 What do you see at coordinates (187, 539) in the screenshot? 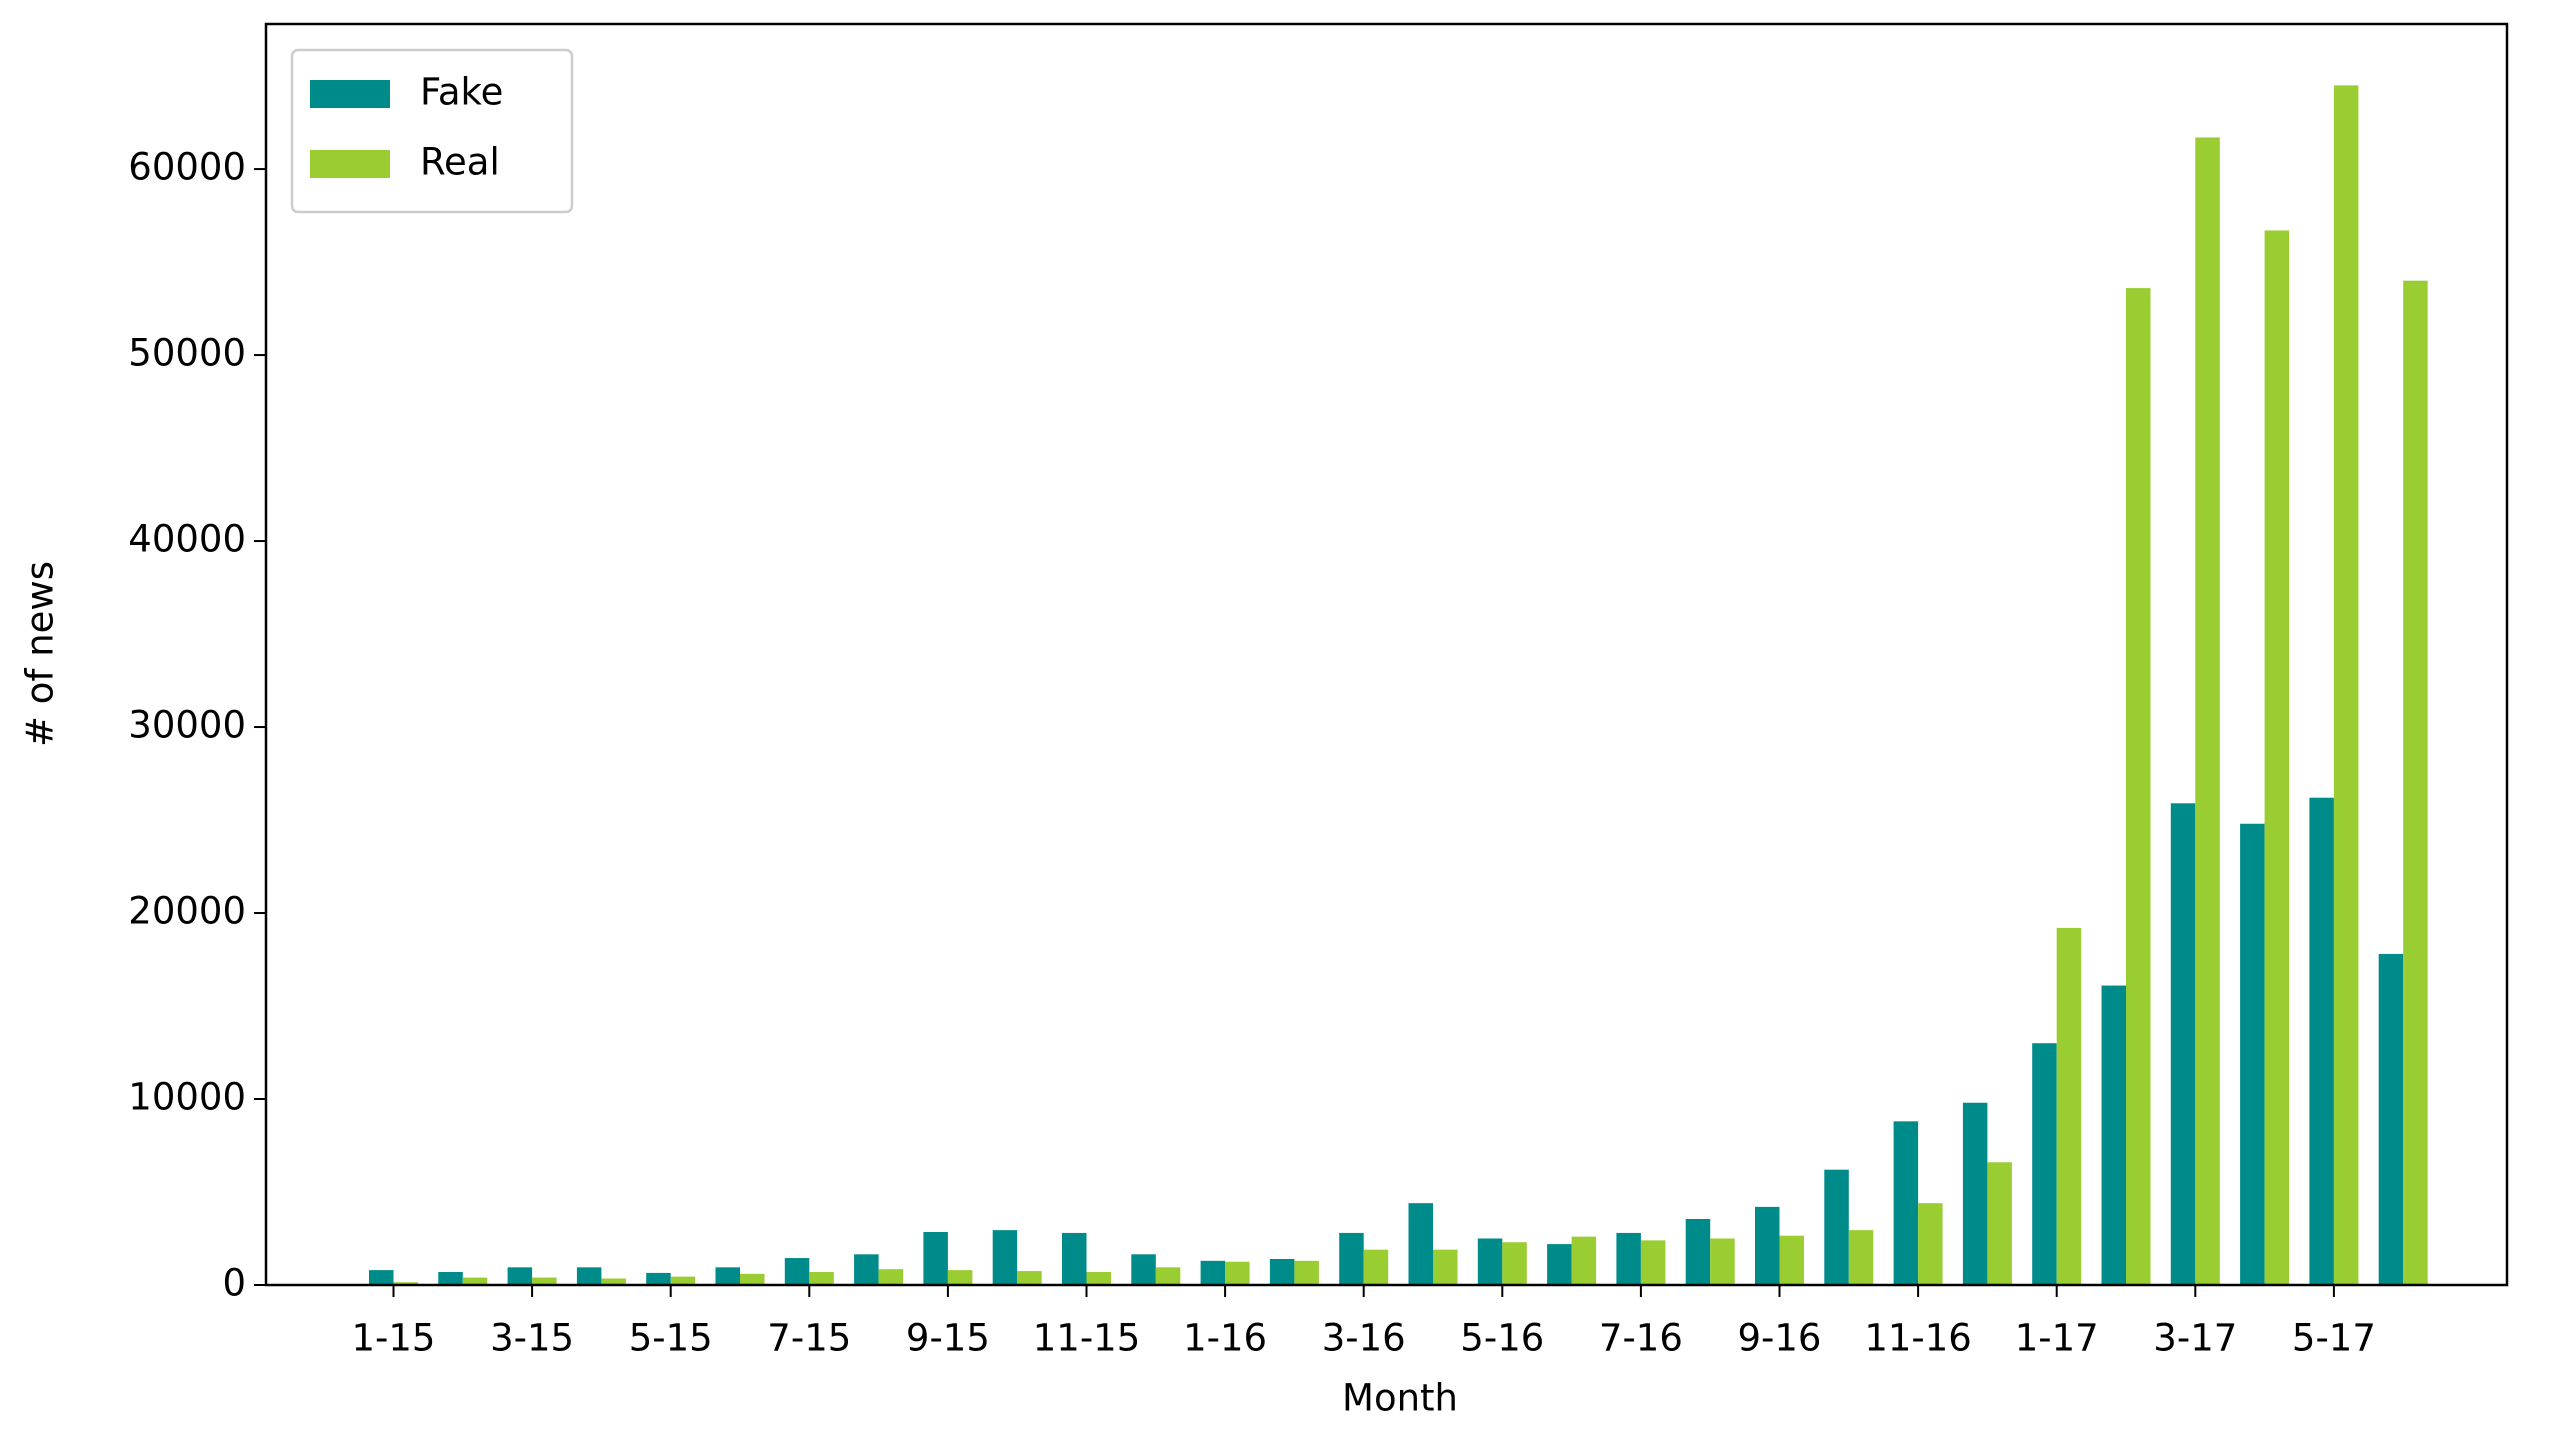
I see `y-tick-label: 40000` at bounding box center [187, 539].